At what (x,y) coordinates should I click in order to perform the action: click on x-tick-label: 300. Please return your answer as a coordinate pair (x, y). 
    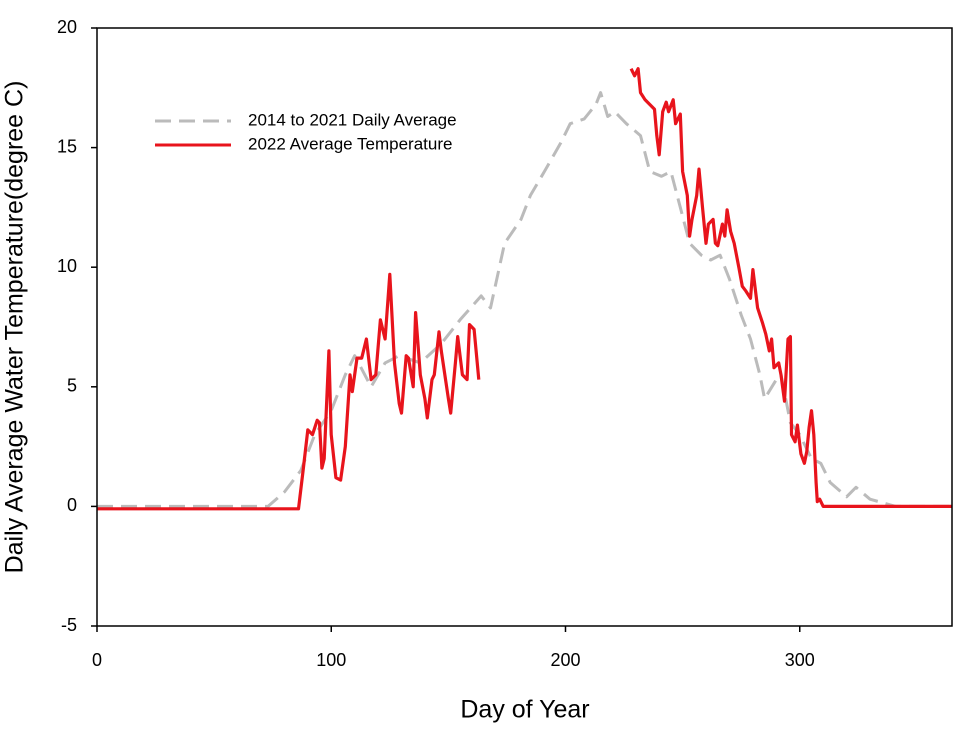
    Looking at the image, I should click on (800, 660).